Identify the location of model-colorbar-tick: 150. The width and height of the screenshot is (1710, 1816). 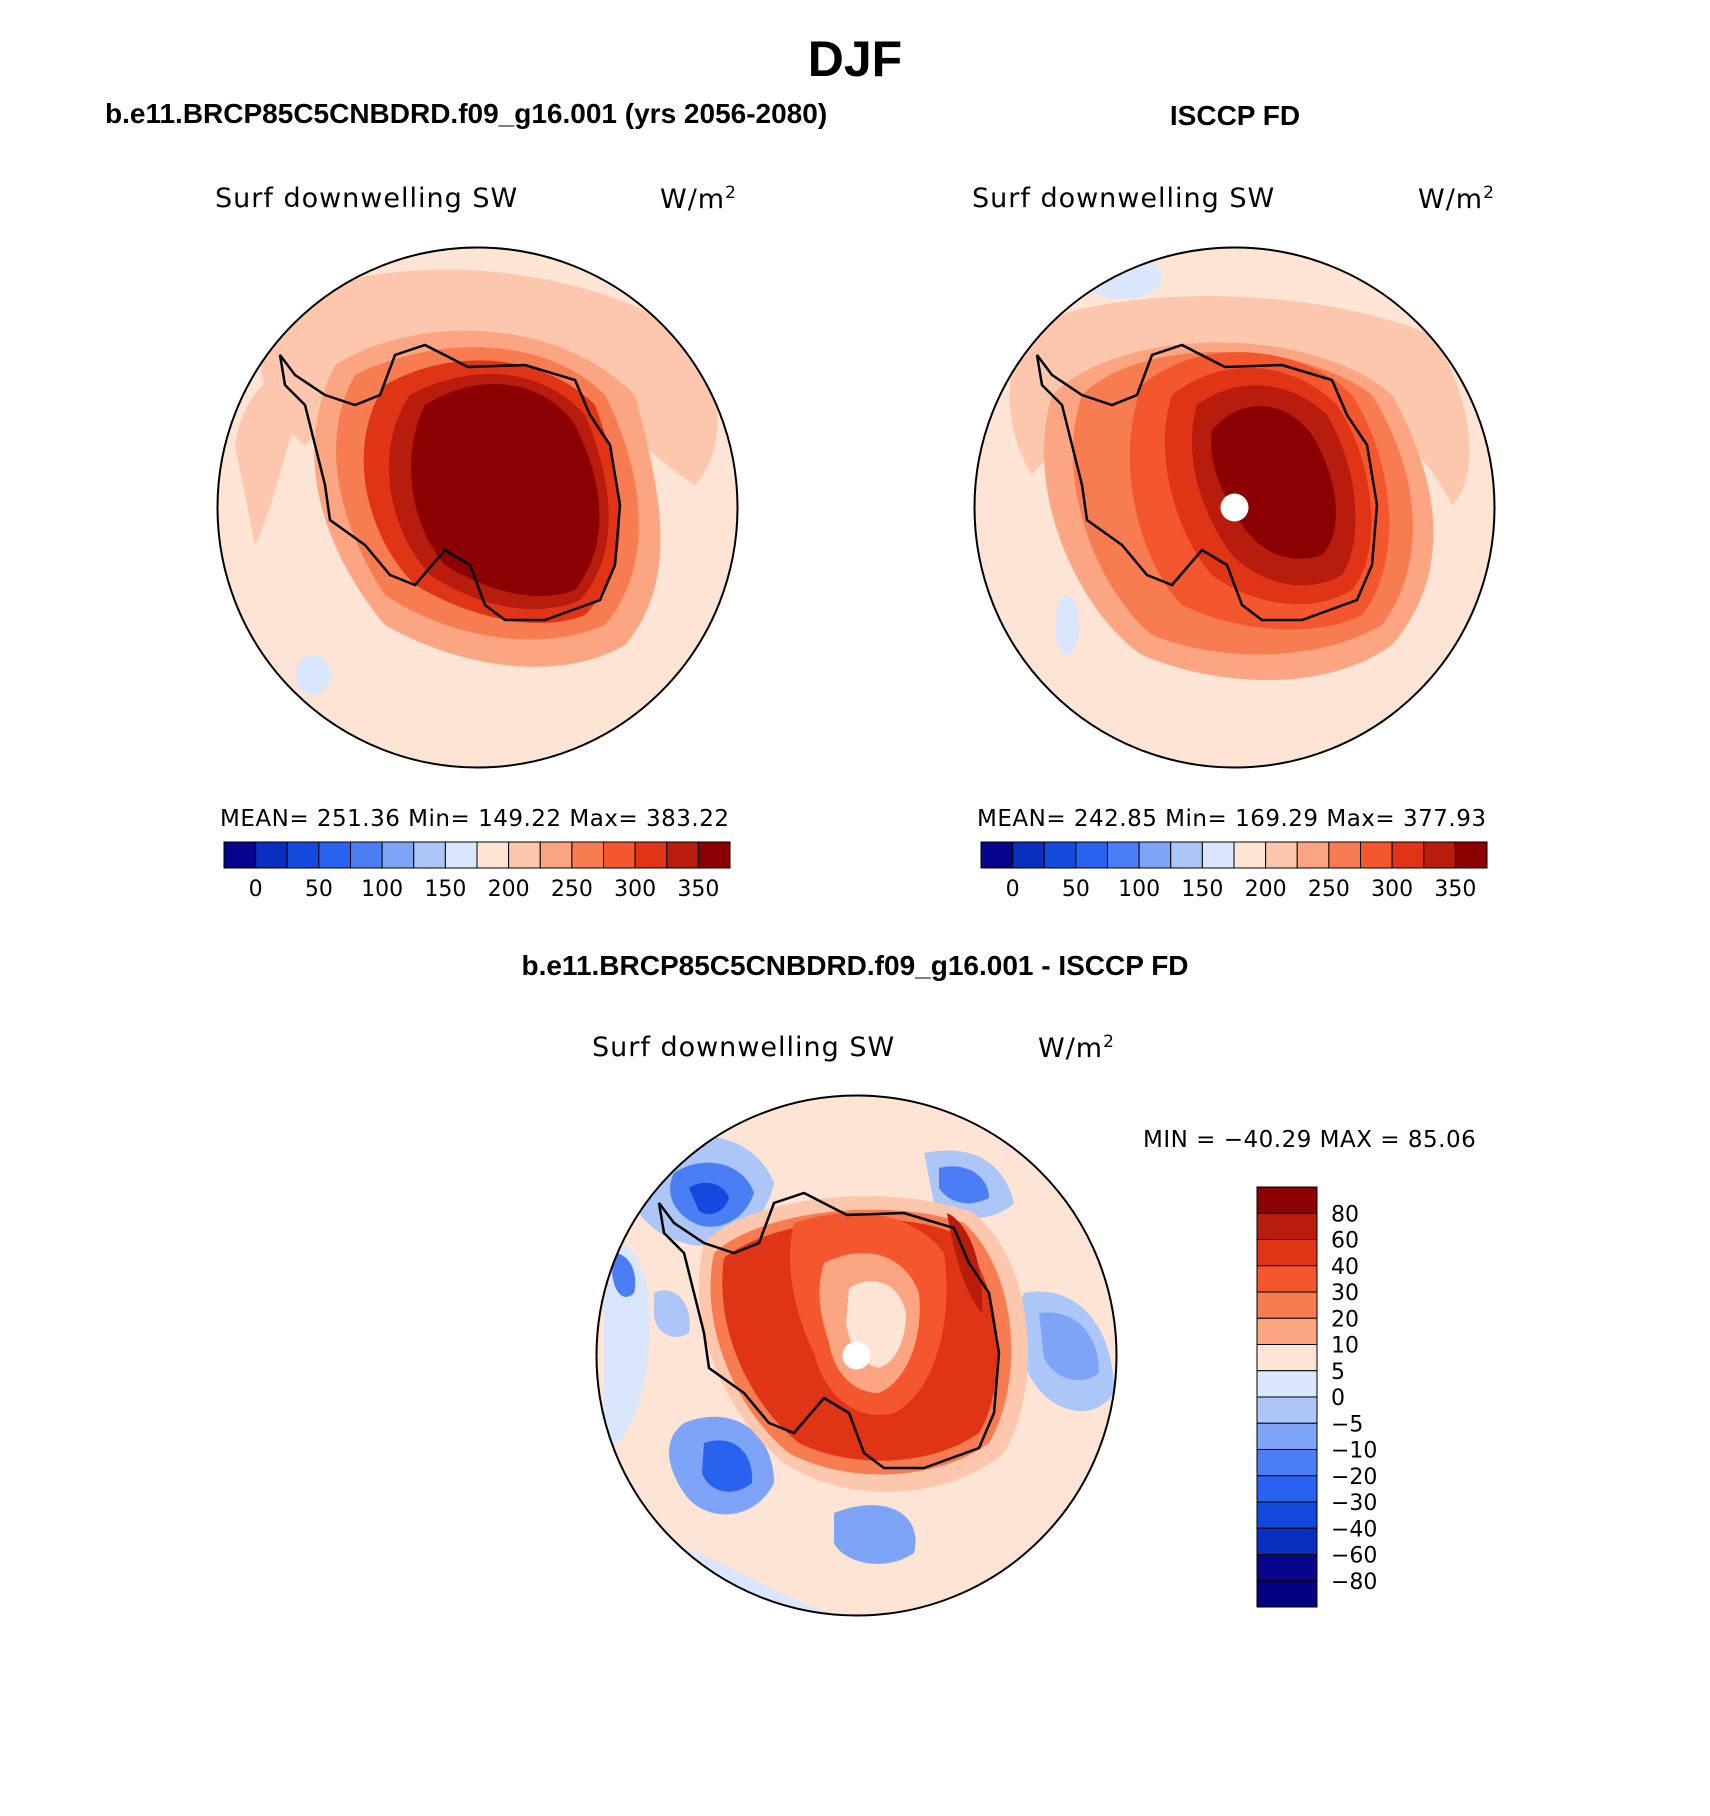
(445, 889).